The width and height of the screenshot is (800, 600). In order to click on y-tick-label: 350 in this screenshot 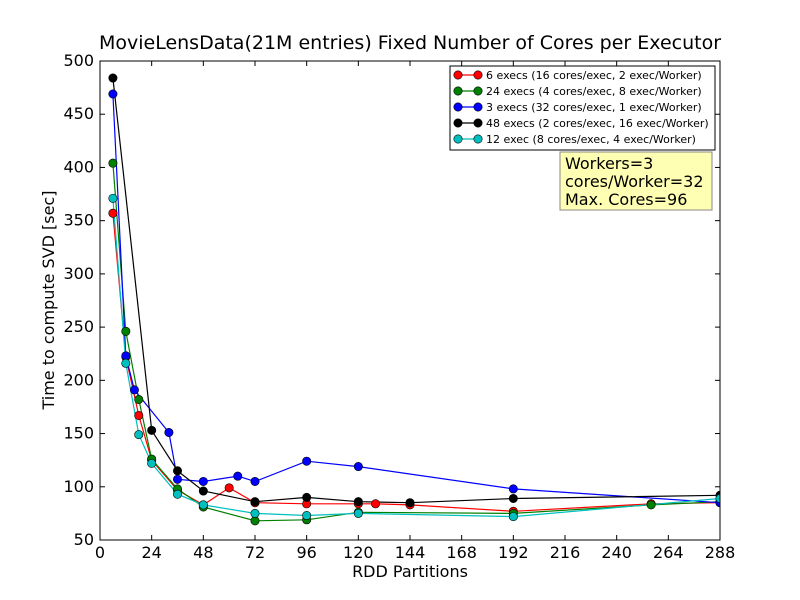, I will do `click(78, 220)`.